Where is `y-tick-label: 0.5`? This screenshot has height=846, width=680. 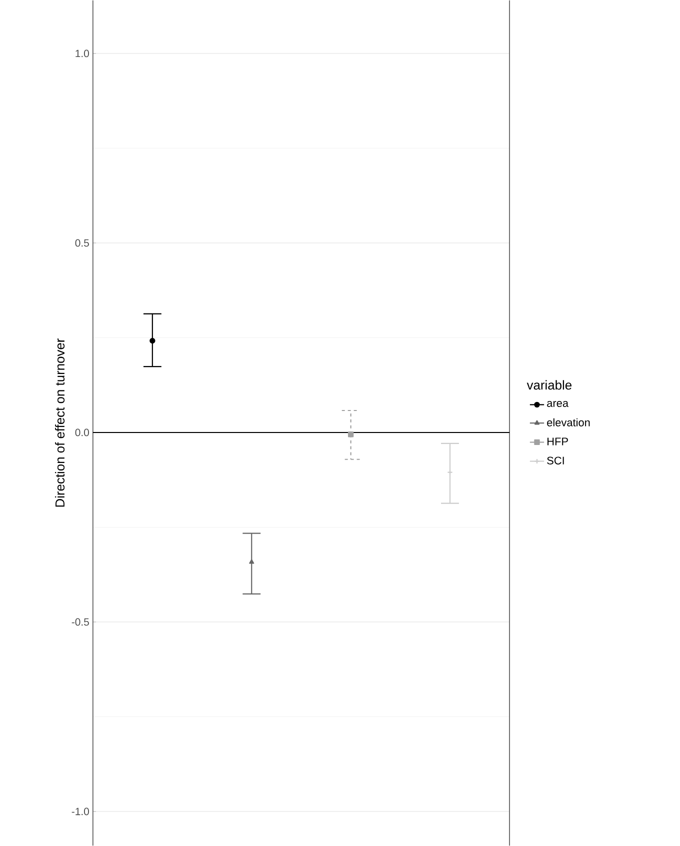 y-tick-label: 0.5 is located at coordinates (82, 243).